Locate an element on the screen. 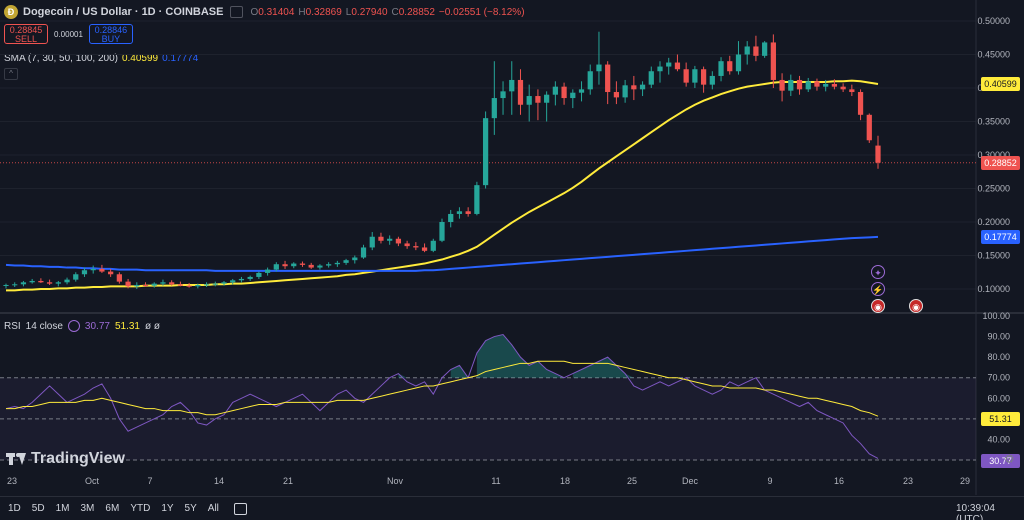 The image size is (1024, 520). time-axis-label: 7 is located at coordinates (149, 481).